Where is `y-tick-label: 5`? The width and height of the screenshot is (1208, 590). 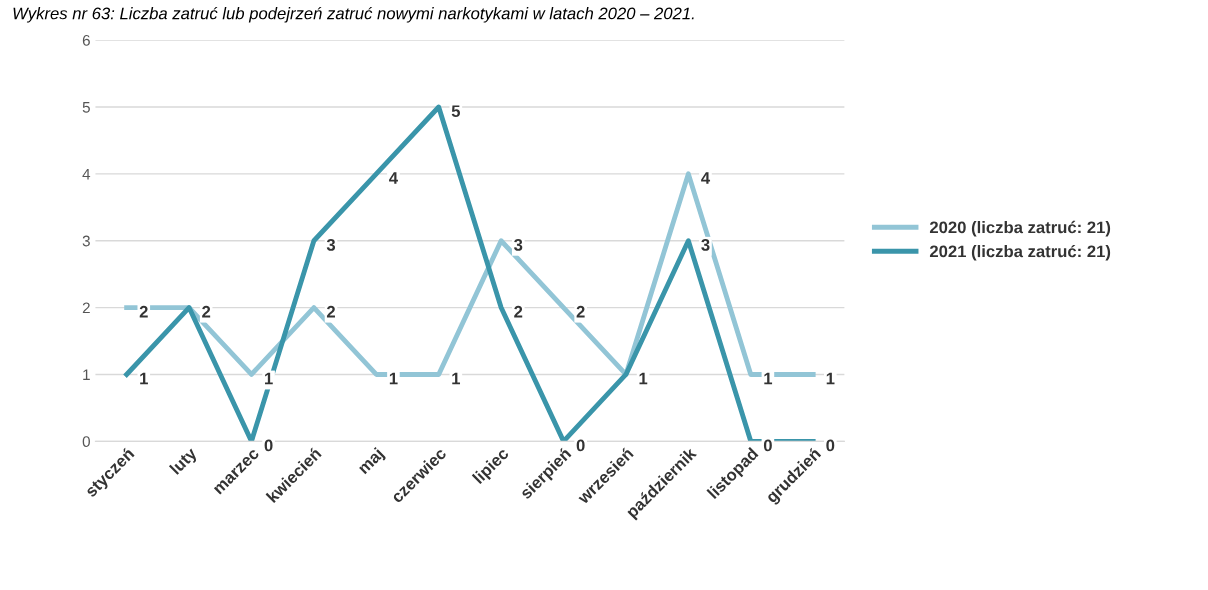
y-tick-label: 5 is located at coordinates (86, 107).